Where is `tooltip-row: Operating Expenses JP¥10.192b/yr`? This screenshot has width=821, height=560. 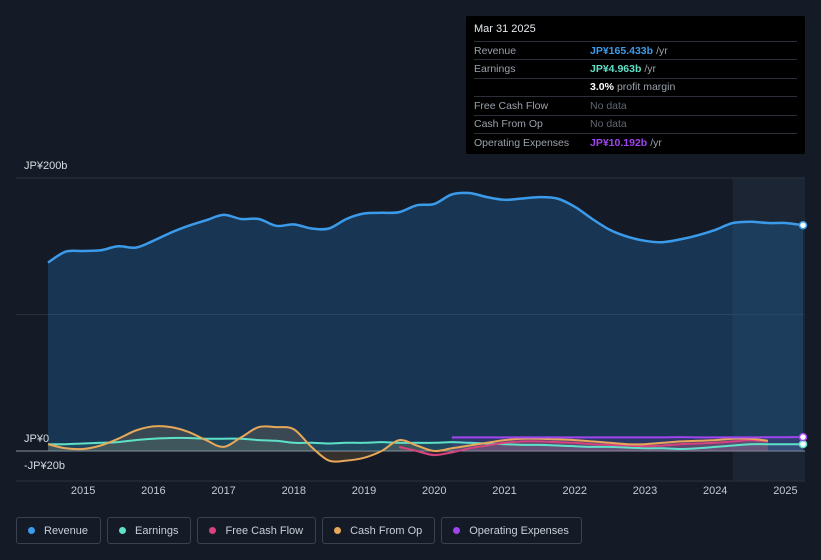
tooltip-row: Operating Expenses JP¥10.192b/yr is located at coordinates (635, 141).